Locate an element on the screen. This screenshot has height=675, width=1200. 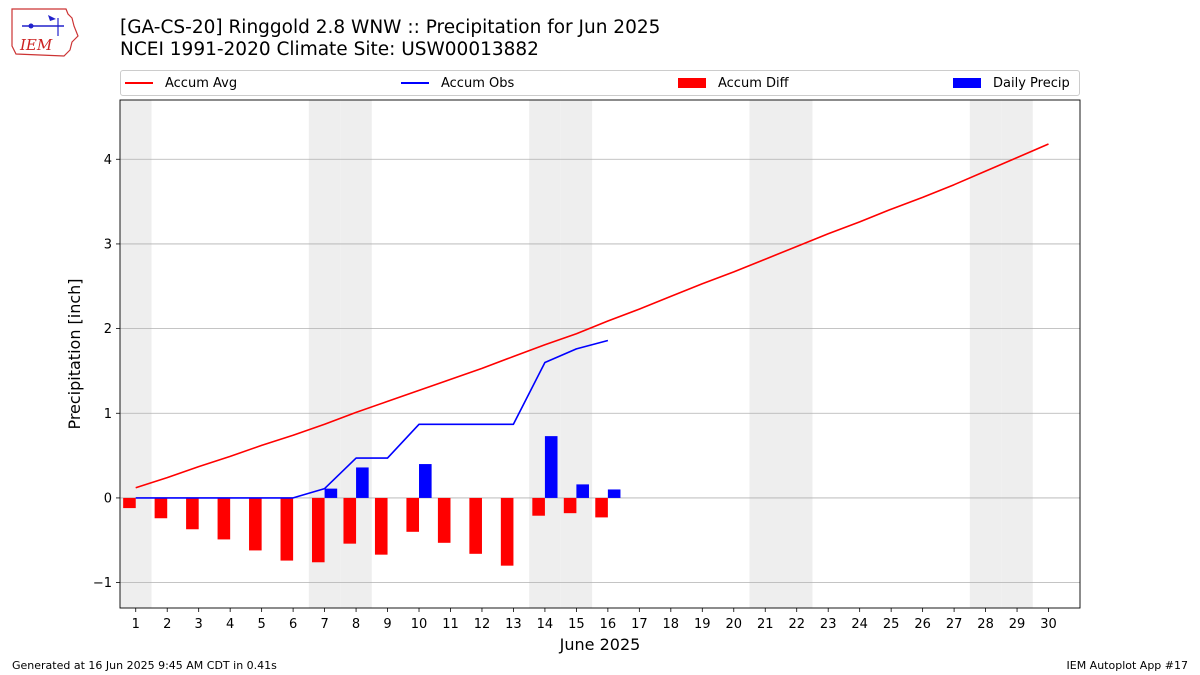
x-axis-label: June 2025 is located at coordinates (600, 644).